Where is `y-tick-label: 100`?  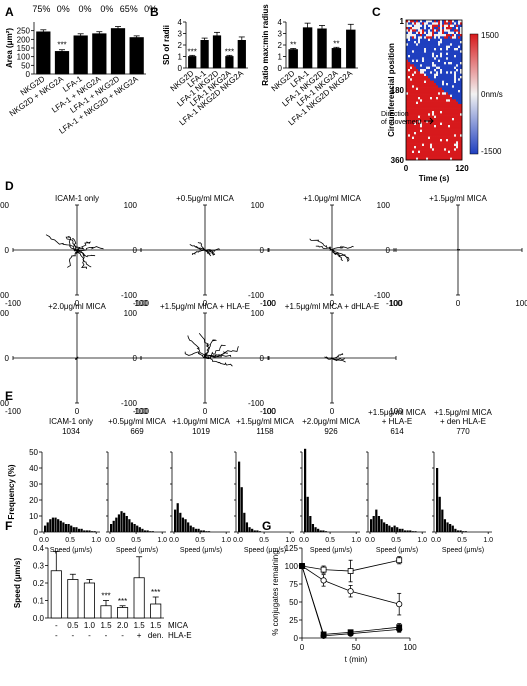 y-tick-label: 100 is located at coordinates (5, 313).